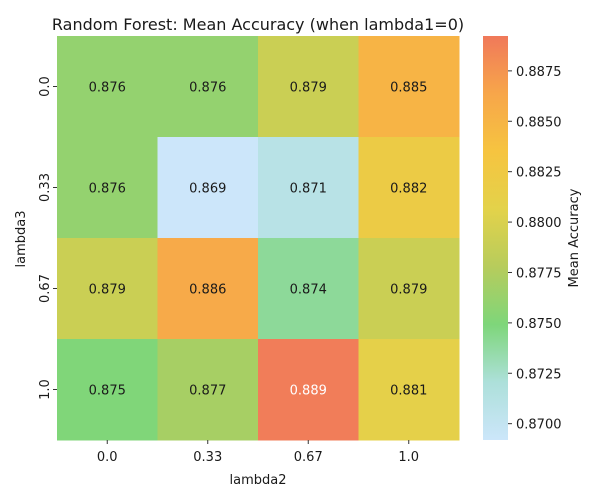  Describe the element at coordinates (107, 457) in the screenshot. I see `x-tick-label: 0.0` at that location.